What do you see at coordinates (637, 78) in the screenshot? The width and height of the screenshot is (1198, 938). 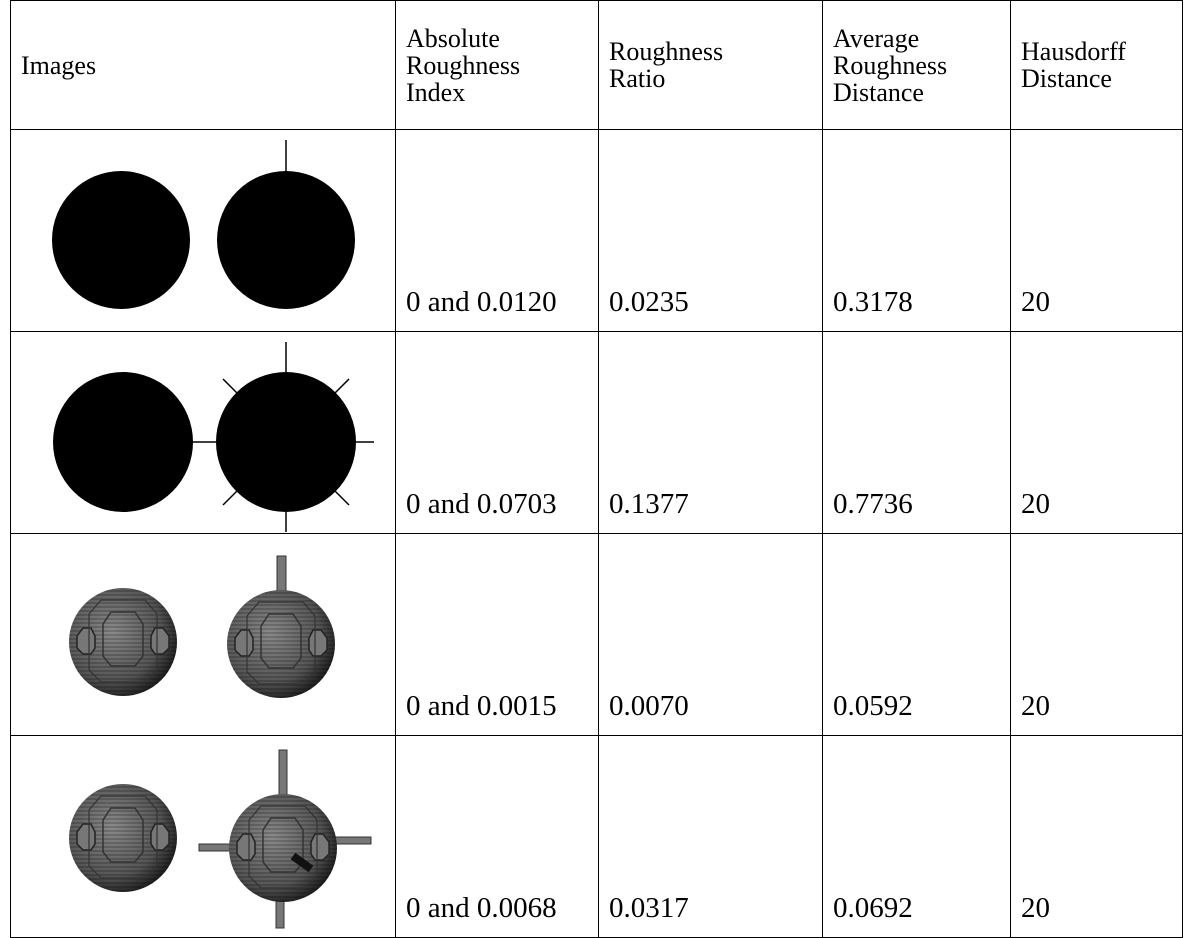 I see `header-line: Ratio` at bounding box center [637, 78].